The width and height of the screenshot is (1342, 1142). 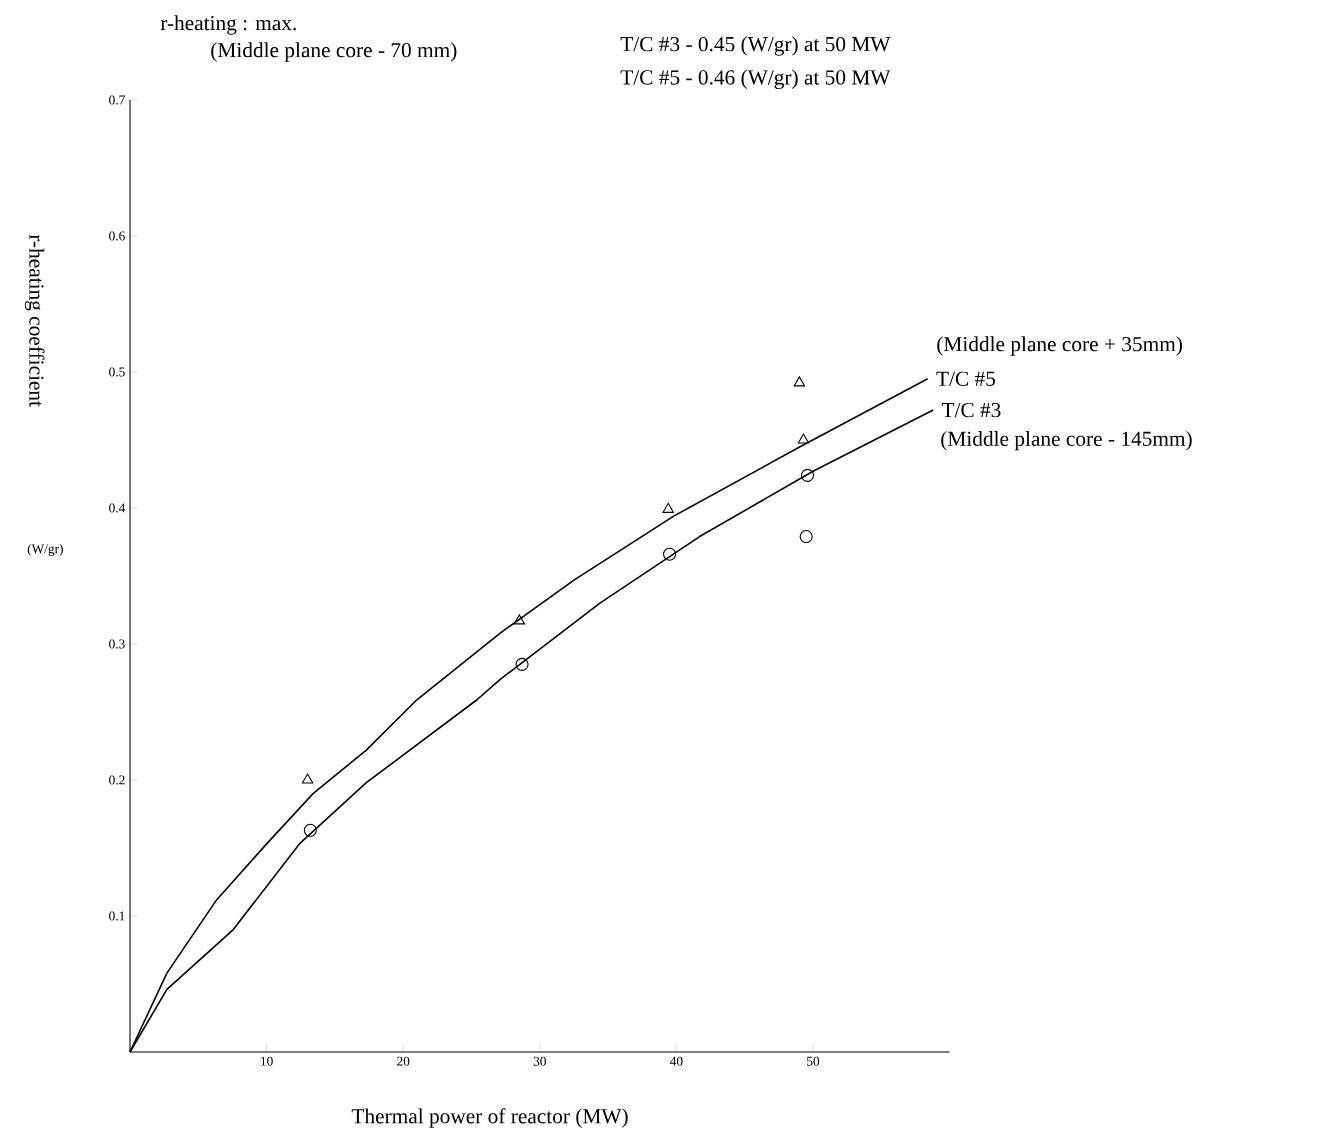 I want to click on series-label: T/C #3, so click(x=971, y=410).